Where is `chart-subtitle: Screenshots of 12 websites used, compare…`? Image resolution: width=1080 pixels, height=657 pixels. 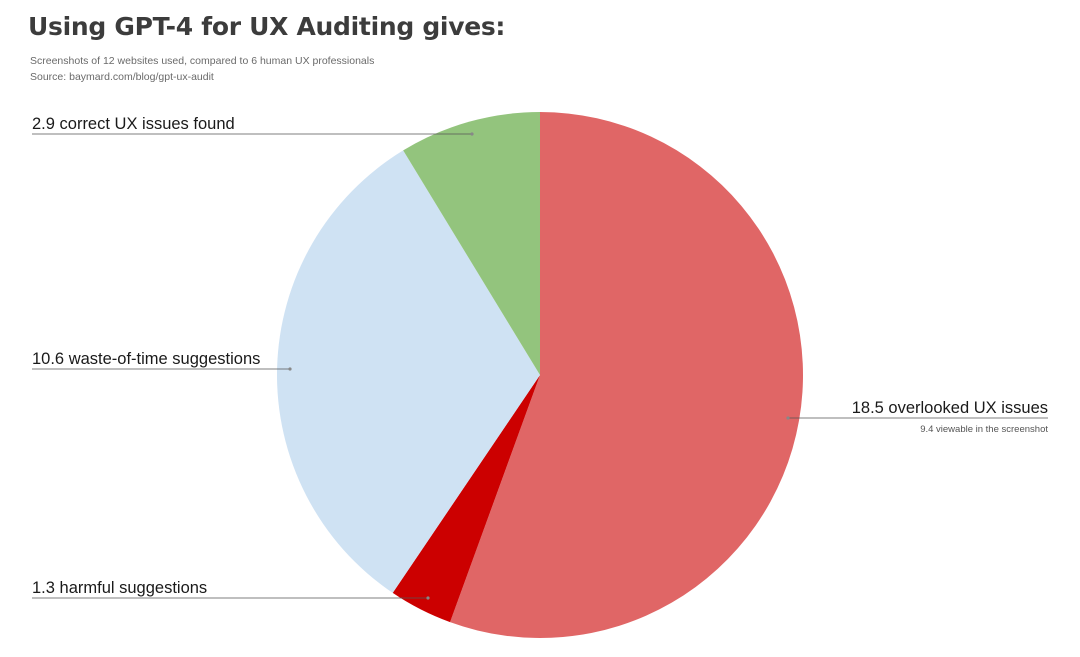 chart-subtitle: Screenshots of 12 websites used, compare… is located at coordinates (202, 61).